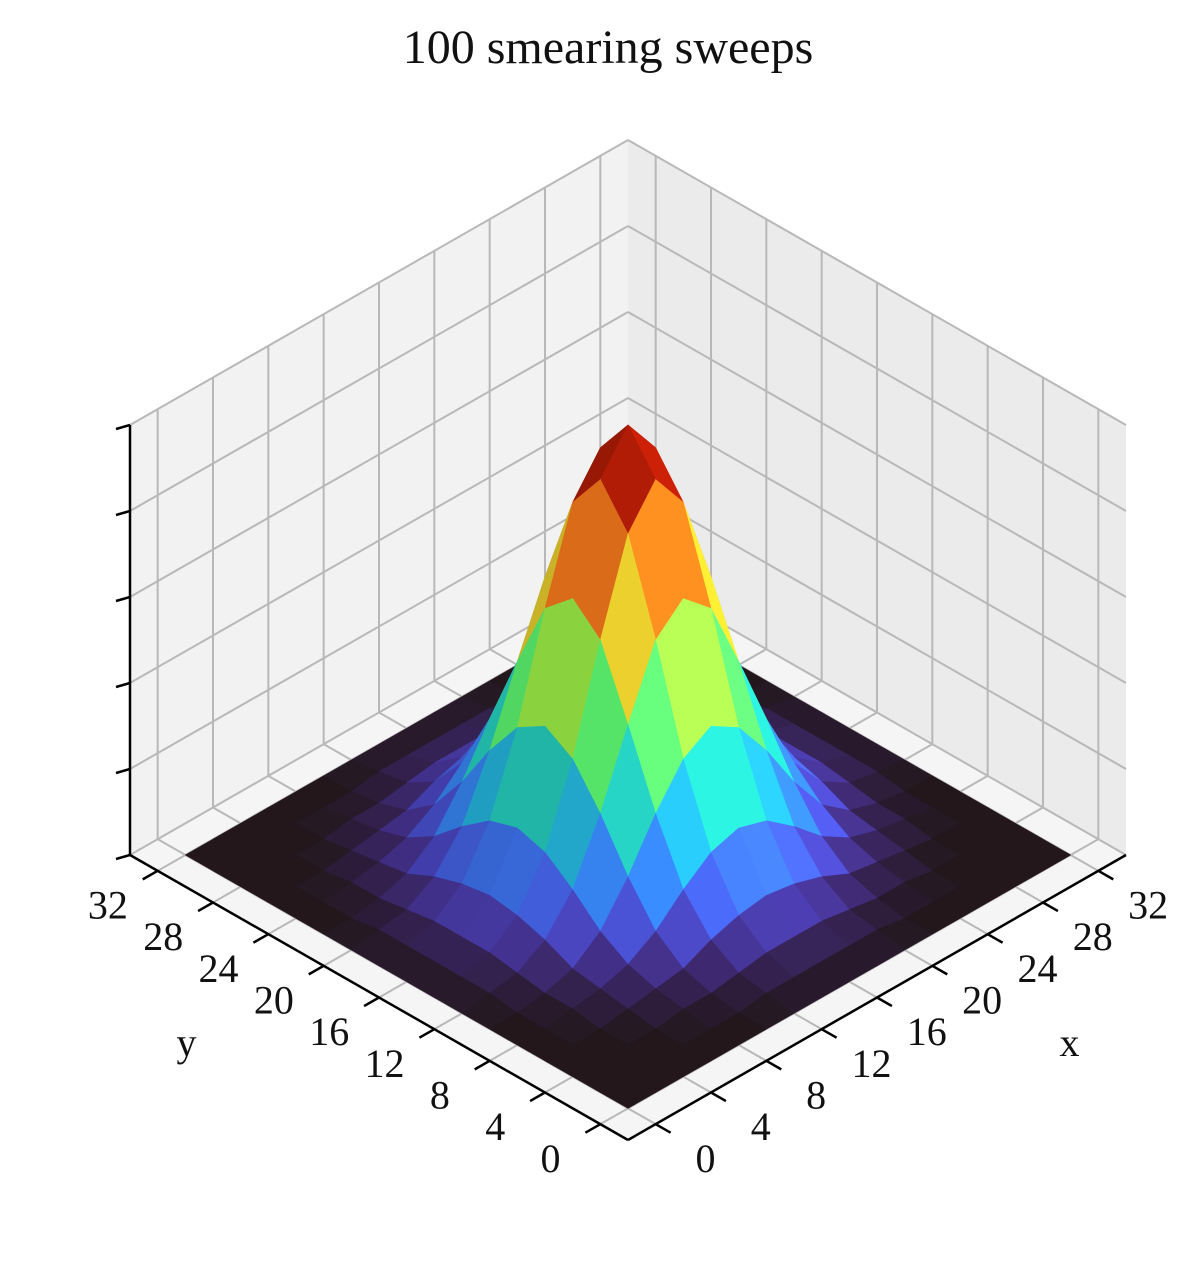 The width and height of the screenshot is (1197, 1277). Describe the element at coordinates (761, 1126) in the screenshot. I see `x-tick-label: 4` at that location.